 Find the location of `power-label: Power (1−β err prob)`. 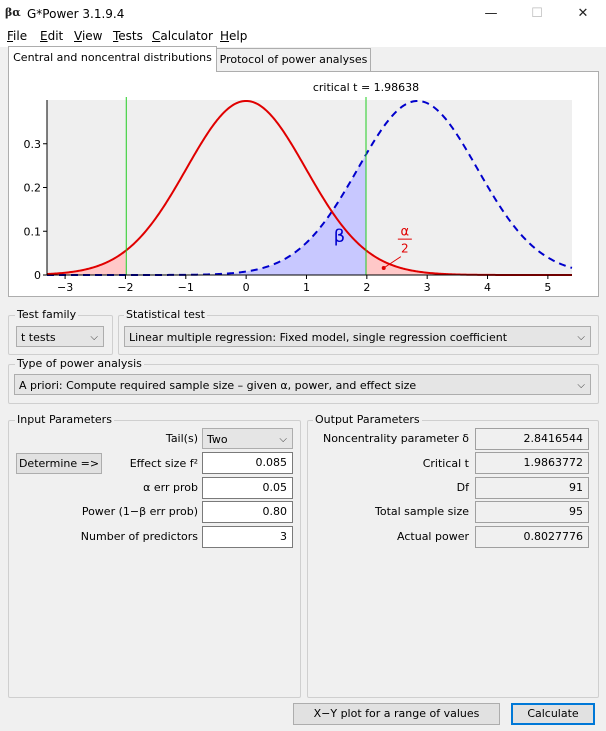

power-label: Power (1−β err prob) is located at coordinates (139, 511).